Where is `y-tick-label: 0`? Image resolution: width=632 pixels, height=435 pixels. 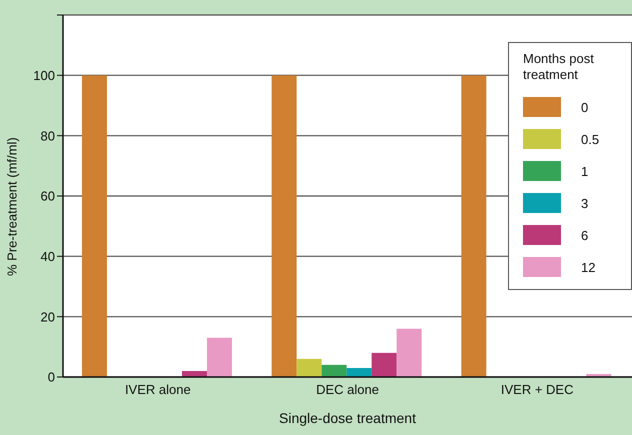
y-tick-label: 0 is located at coordinates (51, 377).